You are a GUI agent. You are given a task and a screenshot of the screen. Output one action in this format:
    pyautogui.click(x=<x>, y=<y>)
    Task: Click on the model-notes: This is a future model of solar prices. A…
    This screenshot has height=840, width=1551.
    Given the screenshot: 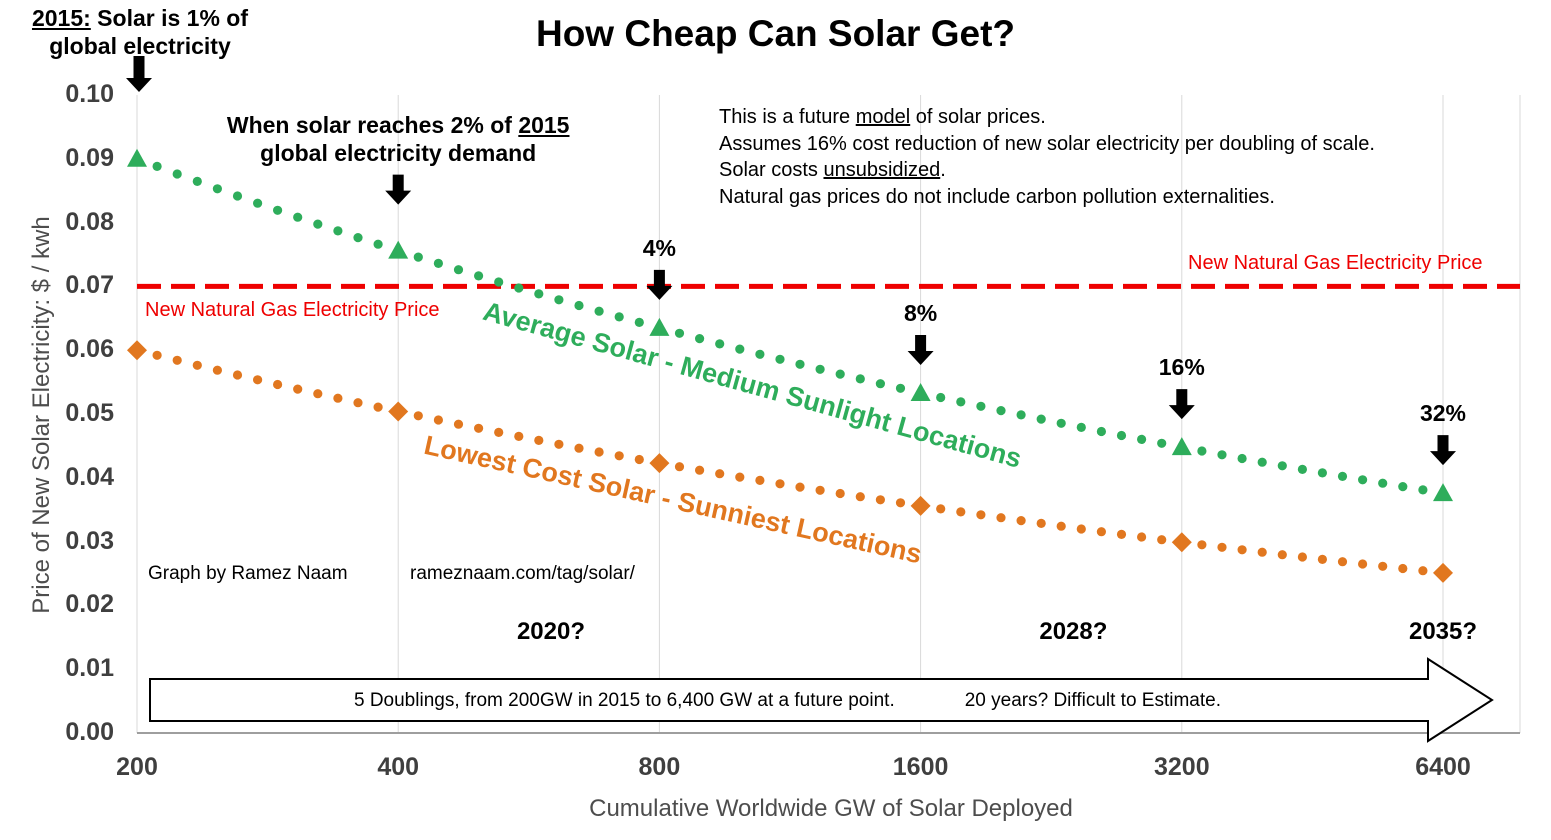 What is the action you would take?
    pyautogui.click(x=1047, y=157)
    